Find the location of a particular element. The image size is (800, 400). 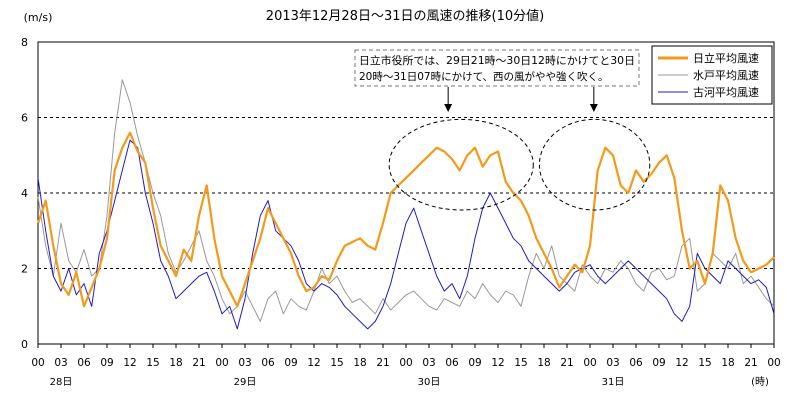

y-tick-label: 0 is located at coordinates (24, 344).